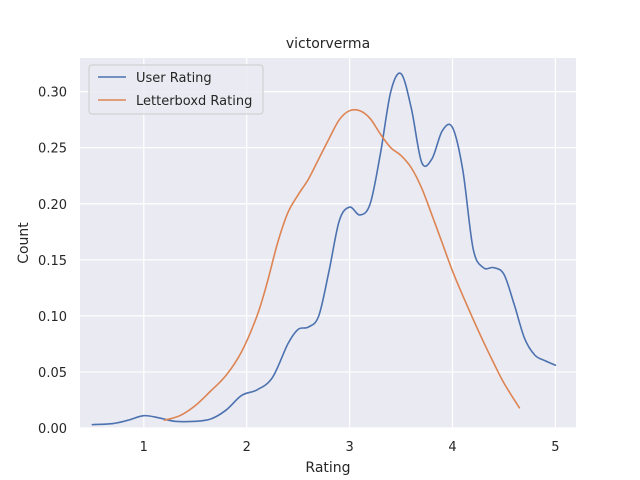 This screenshot has width=640, height=480. I want to click on x-tick-label: 5, so click(555, 447).